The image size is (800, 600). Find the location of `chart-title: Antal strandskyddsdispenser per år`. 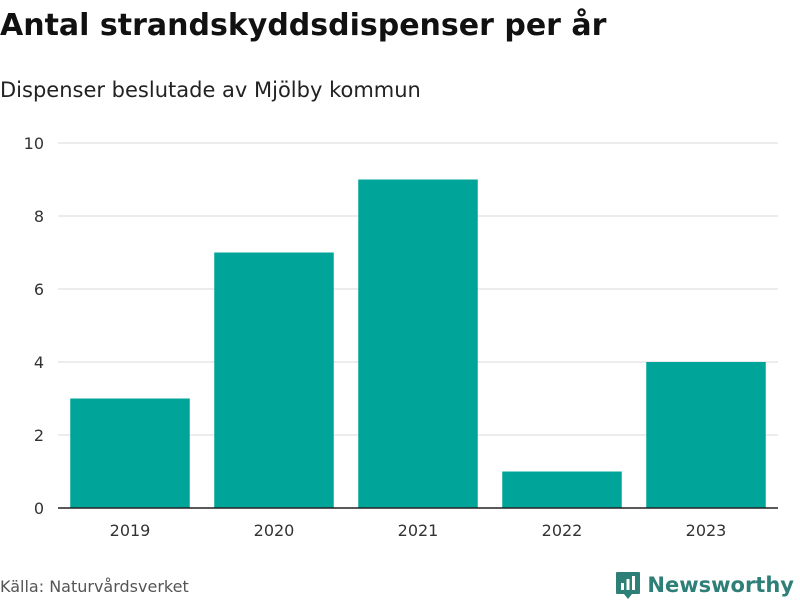

chart-title: Antal strandskyddsdispenser per år is located at coordinates (303, 25).